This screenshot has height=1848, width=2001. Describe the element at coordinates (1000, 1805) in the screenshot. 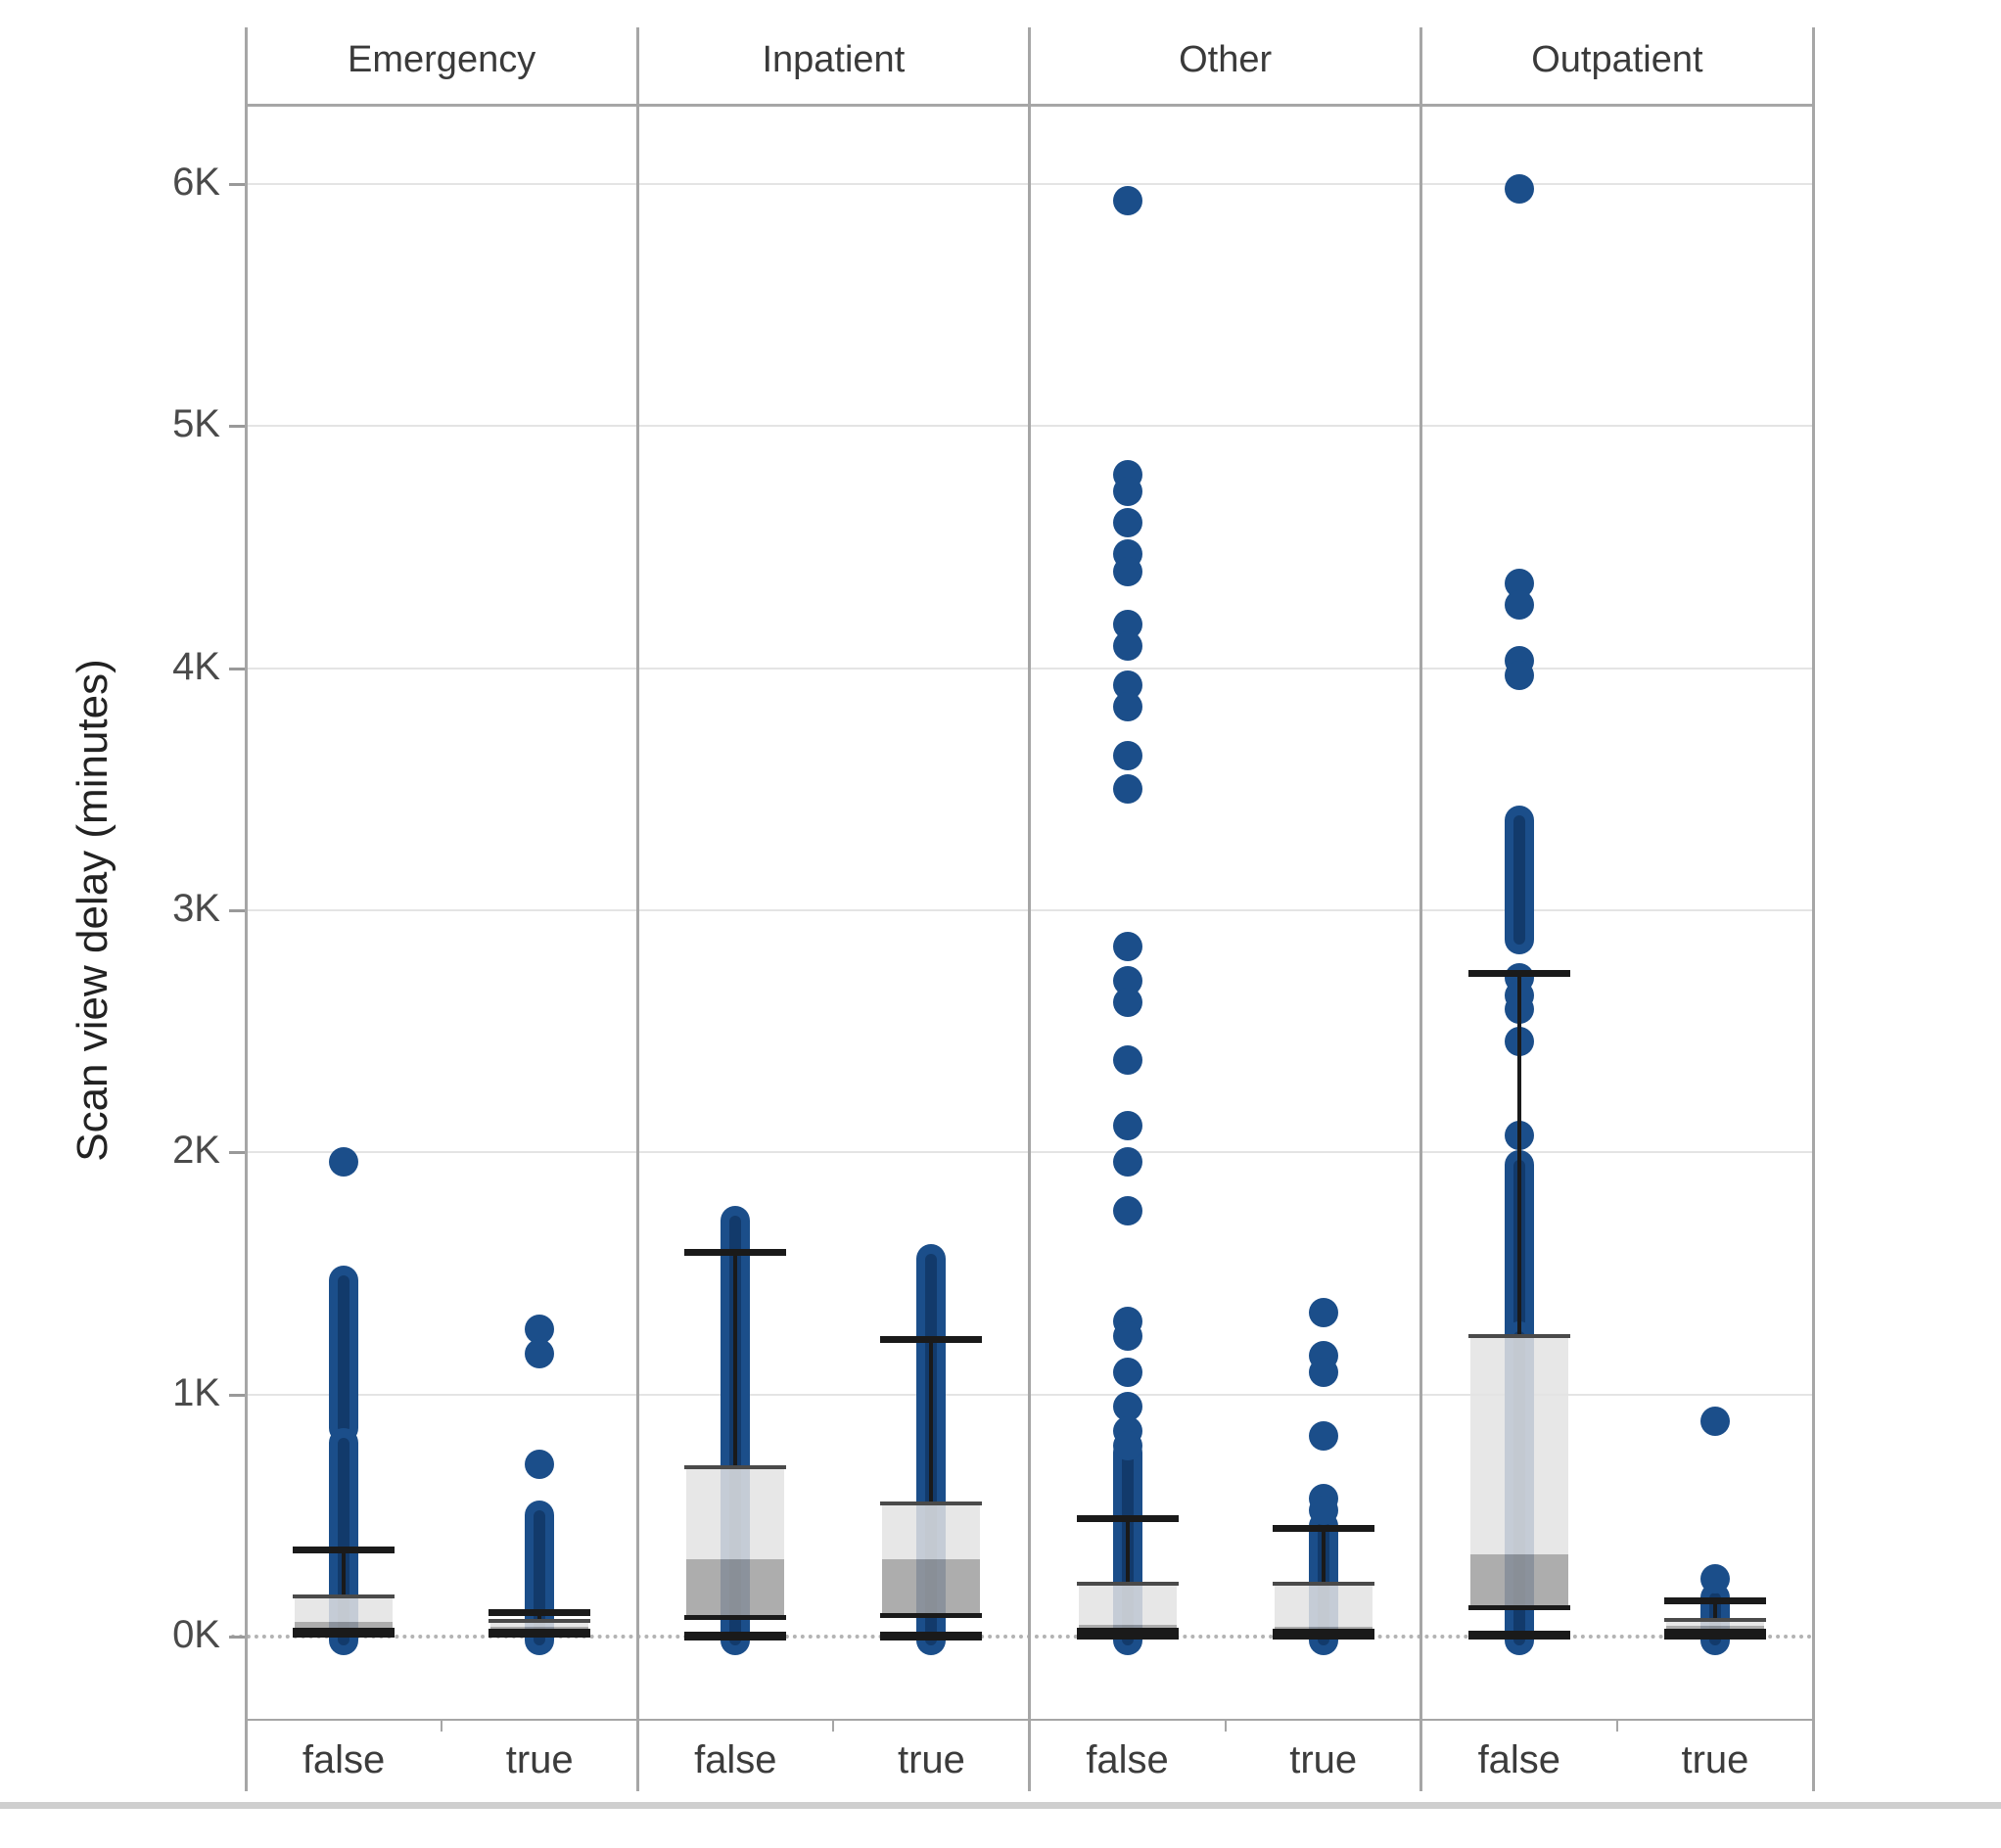

I see `bottom-rule` at that location.